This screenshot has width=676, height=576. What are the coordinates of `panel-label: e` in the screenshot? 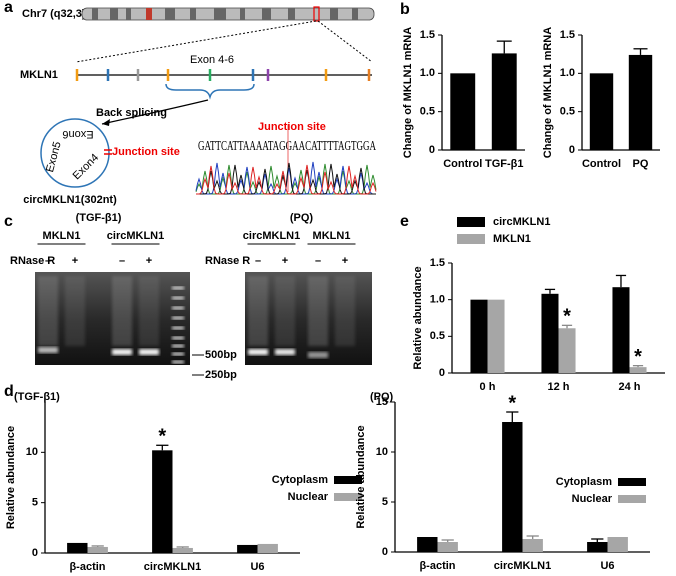 It's located at (404, 221).